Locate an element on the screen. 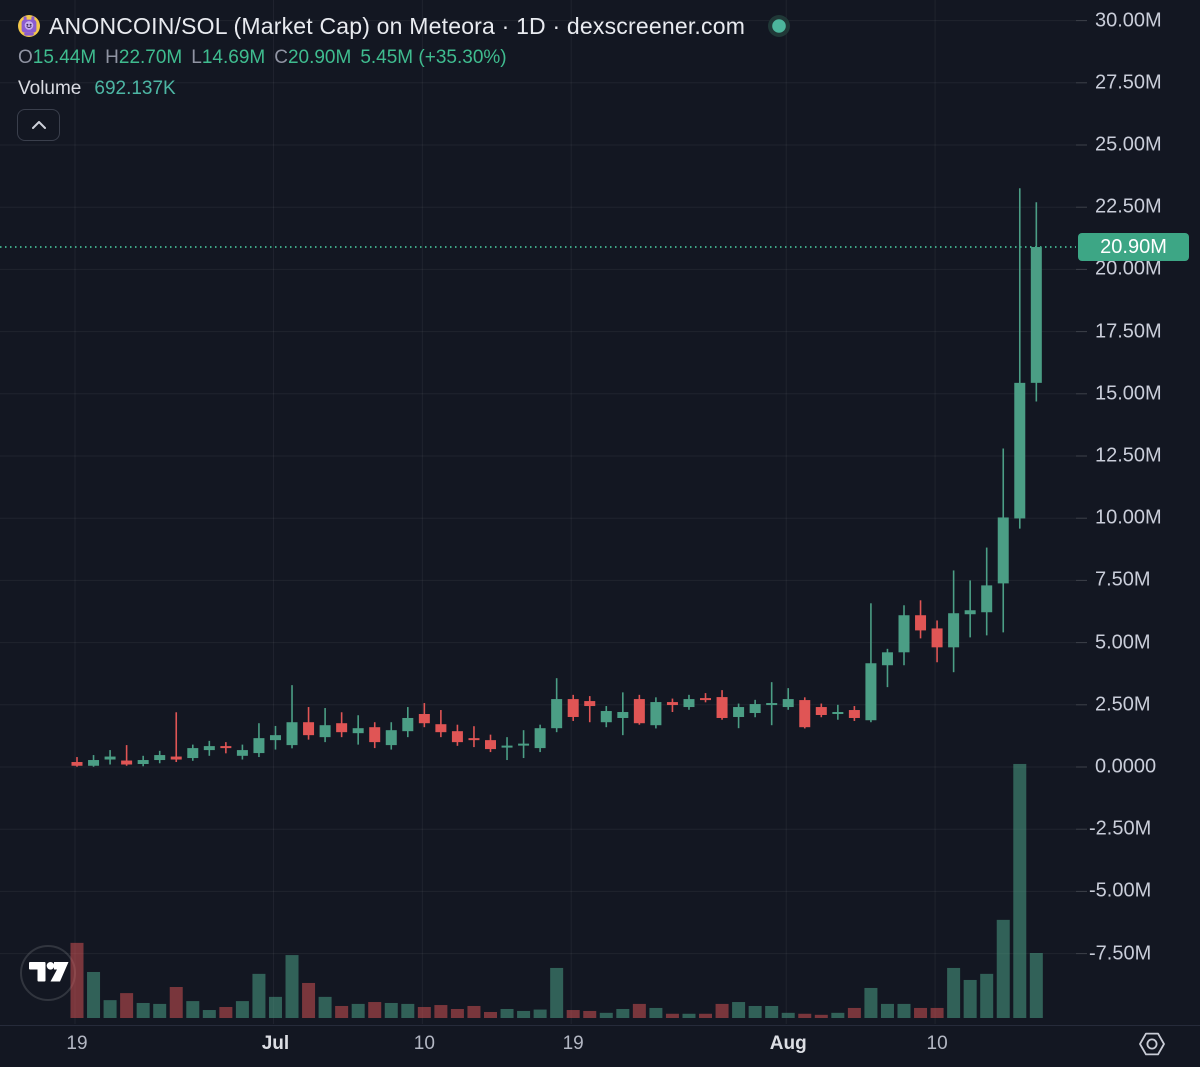  tradingview-logo is located at coordinates (49, 972).